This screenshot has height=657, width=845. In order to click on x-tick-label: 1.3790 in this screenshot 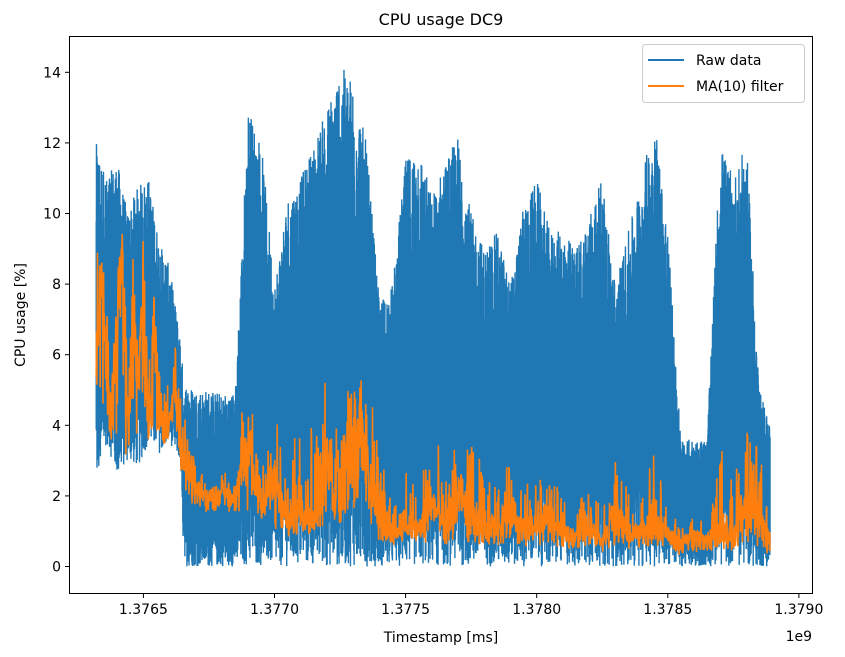, I will do `click(798, 610)`.